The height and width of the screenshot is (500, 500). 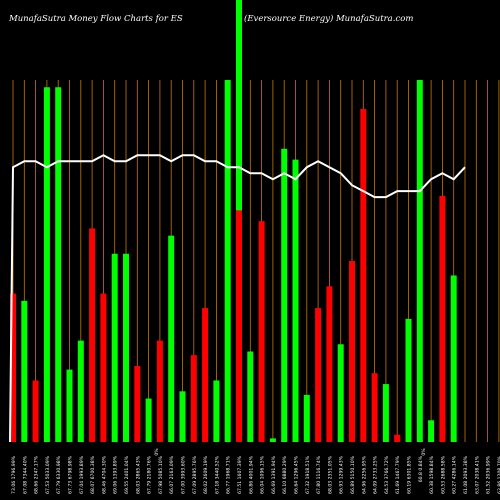 I want to click on x-tick-label: 67.04 1993.89%, so click(x=82, y=474).